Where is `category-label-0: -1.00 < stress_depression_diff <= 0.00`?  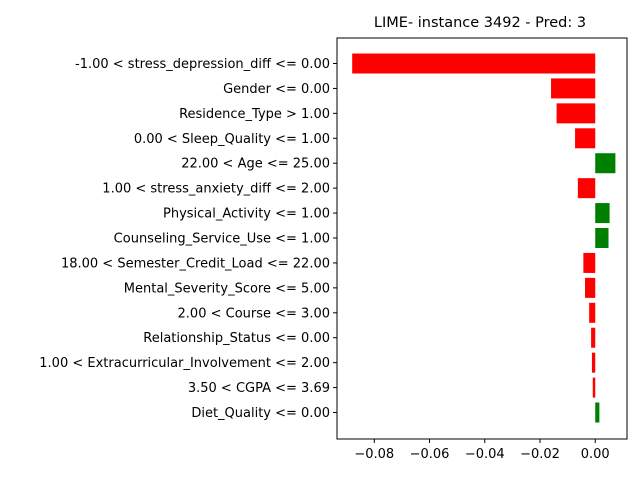
category-label-0: -1.00 < stress_depression_diff <= 0.00 is located at coordinates (202, 64).